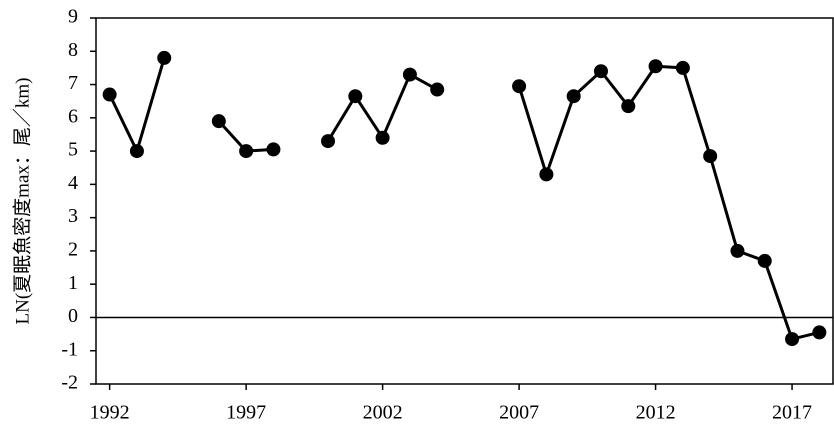  What do you see at coordinates (73, 316) in the screenshot?
I see `y-tick-label: 0` at bounding box center [73, 316].